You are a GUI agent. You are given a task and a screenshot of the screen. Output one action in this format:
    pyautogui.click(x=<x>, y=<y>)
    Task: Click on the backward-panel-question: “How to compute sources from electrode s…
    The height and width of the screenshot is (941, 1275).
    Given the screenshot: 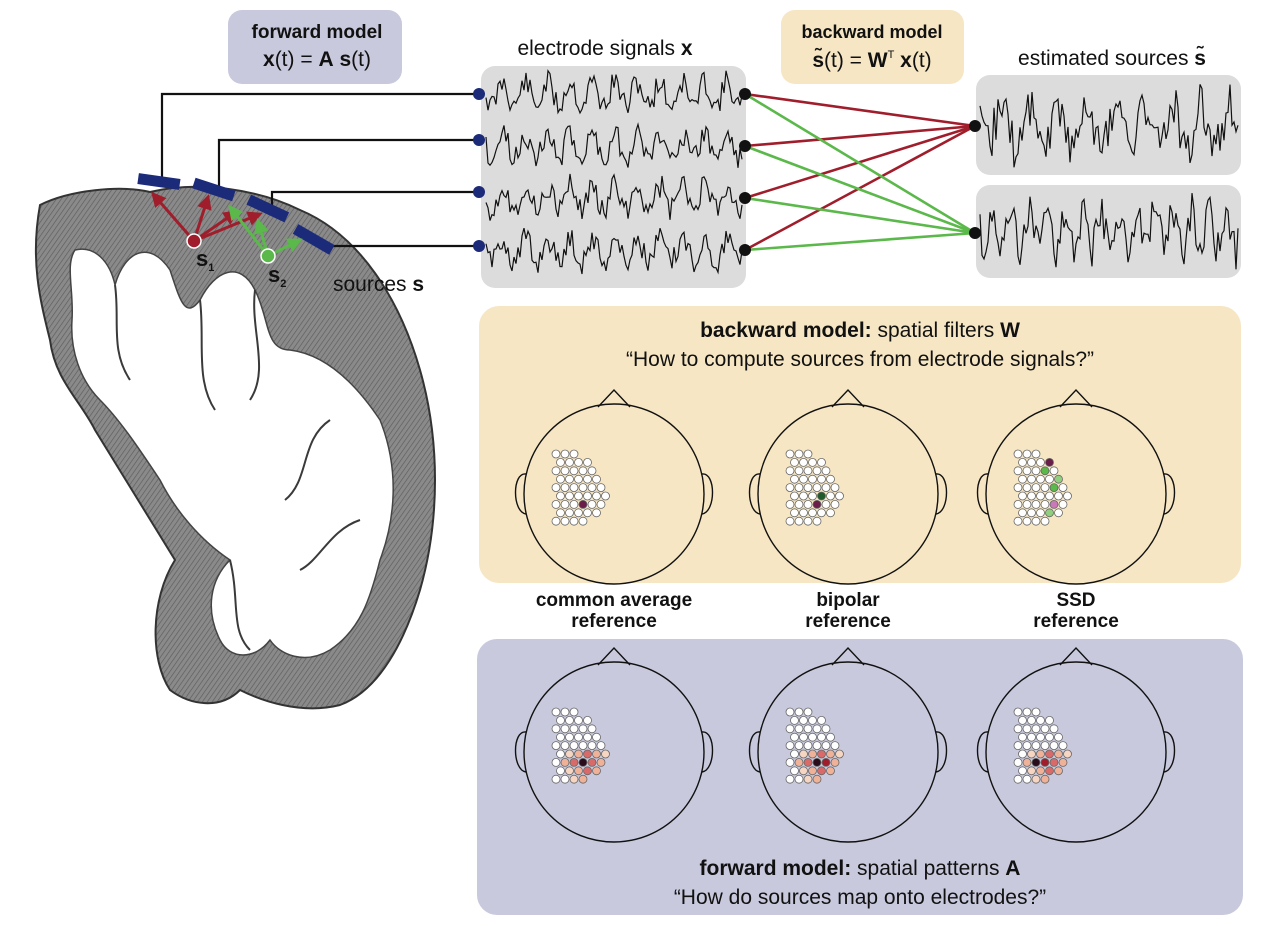 What is the action you would take?
    pyautogui.click(x=860, y=359)
    